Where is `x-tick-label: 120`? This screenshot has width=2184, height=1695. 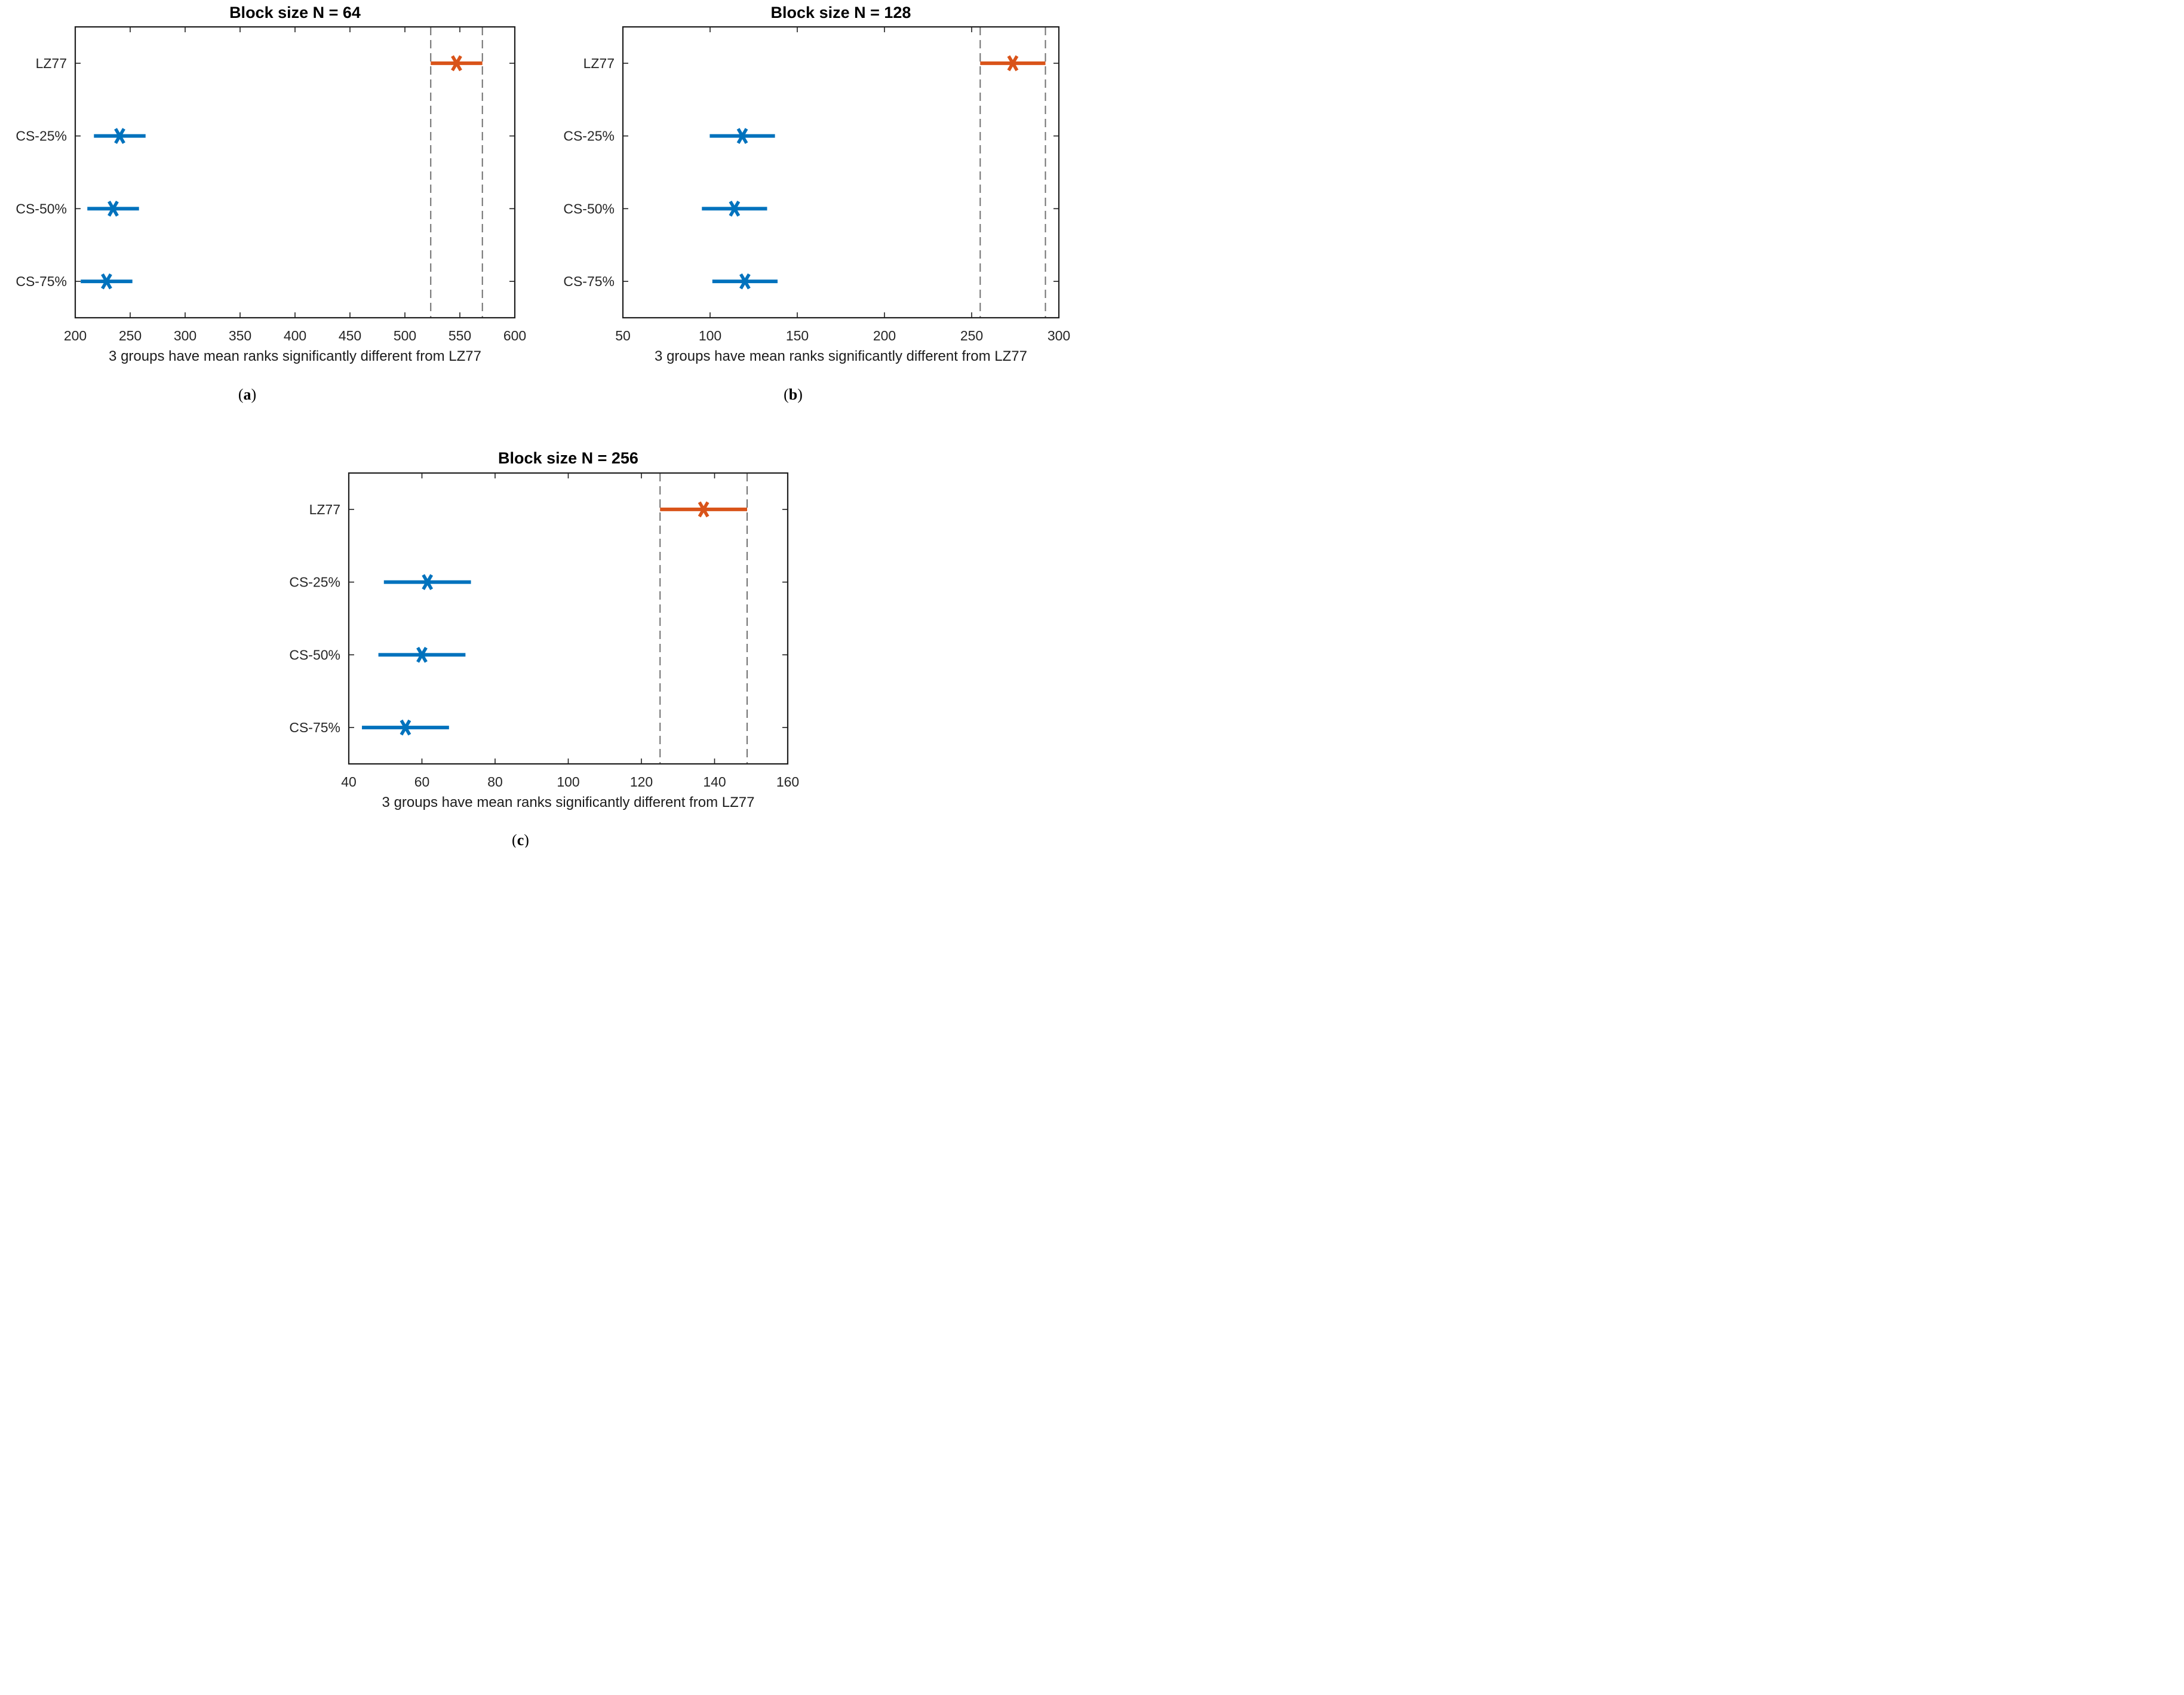
x-tick-label: 120 is located at coordinates (641, 782).